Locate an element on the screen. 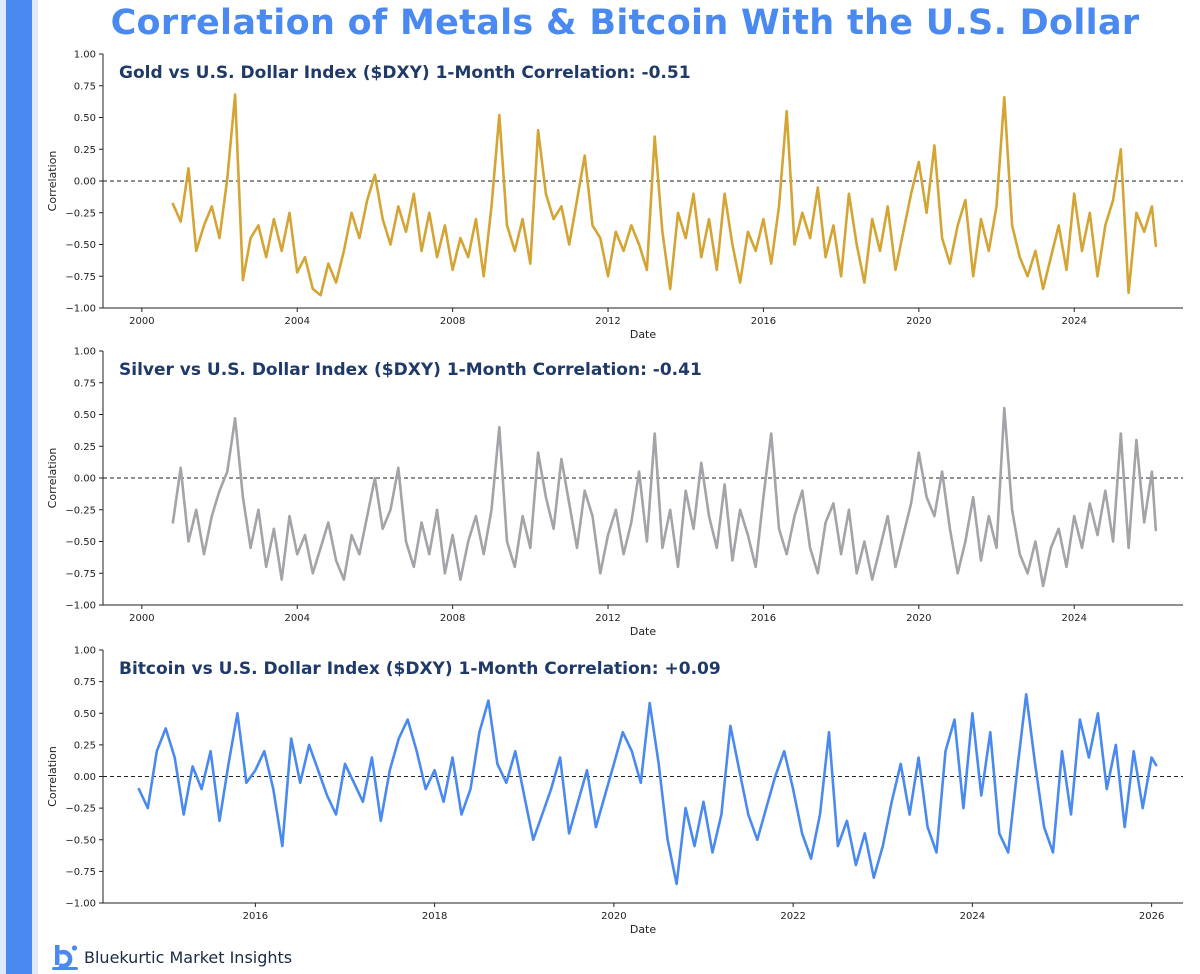 The width and height of the screenshot is (1200, 974). x-tick-label: 2022 is located at coordinates (792, 916).